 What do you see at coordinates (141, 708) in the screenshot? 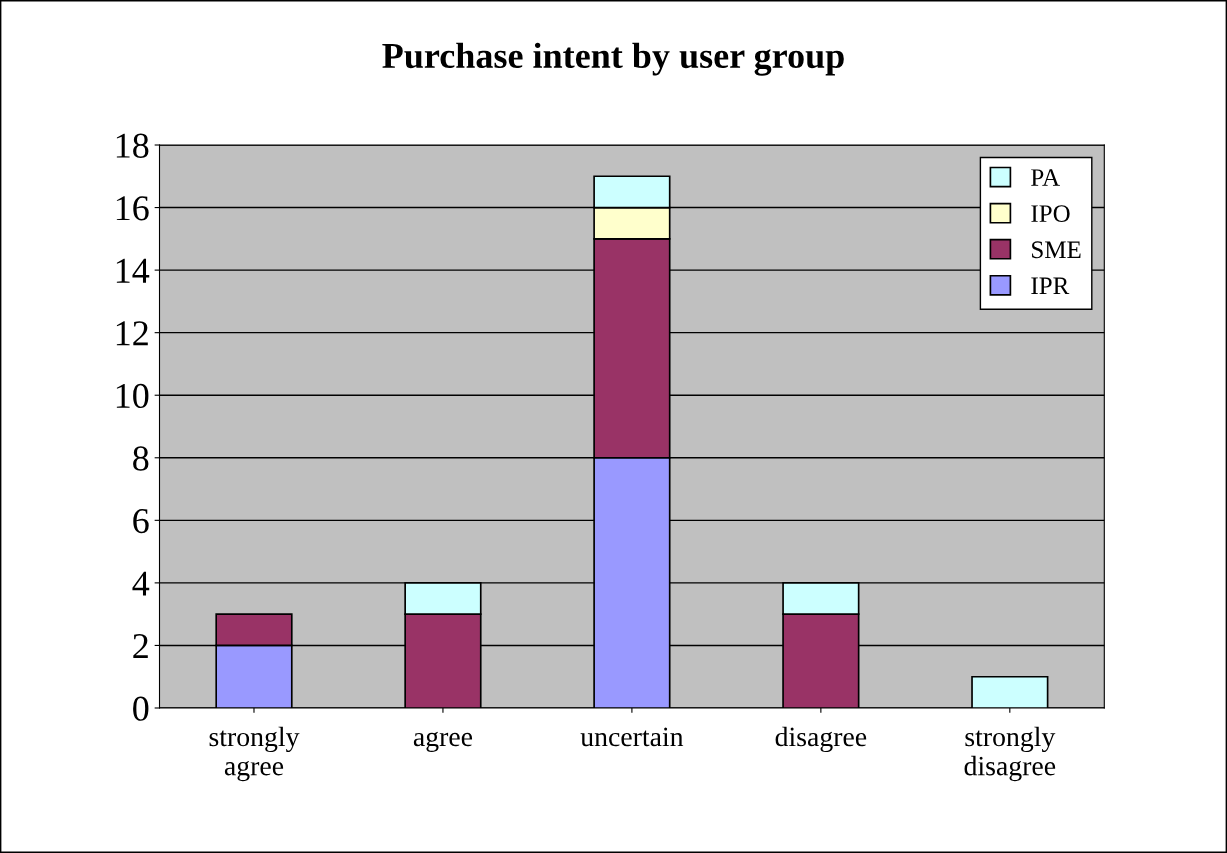
I see `y-tick-label: 0` at bounding box center [141, 708].